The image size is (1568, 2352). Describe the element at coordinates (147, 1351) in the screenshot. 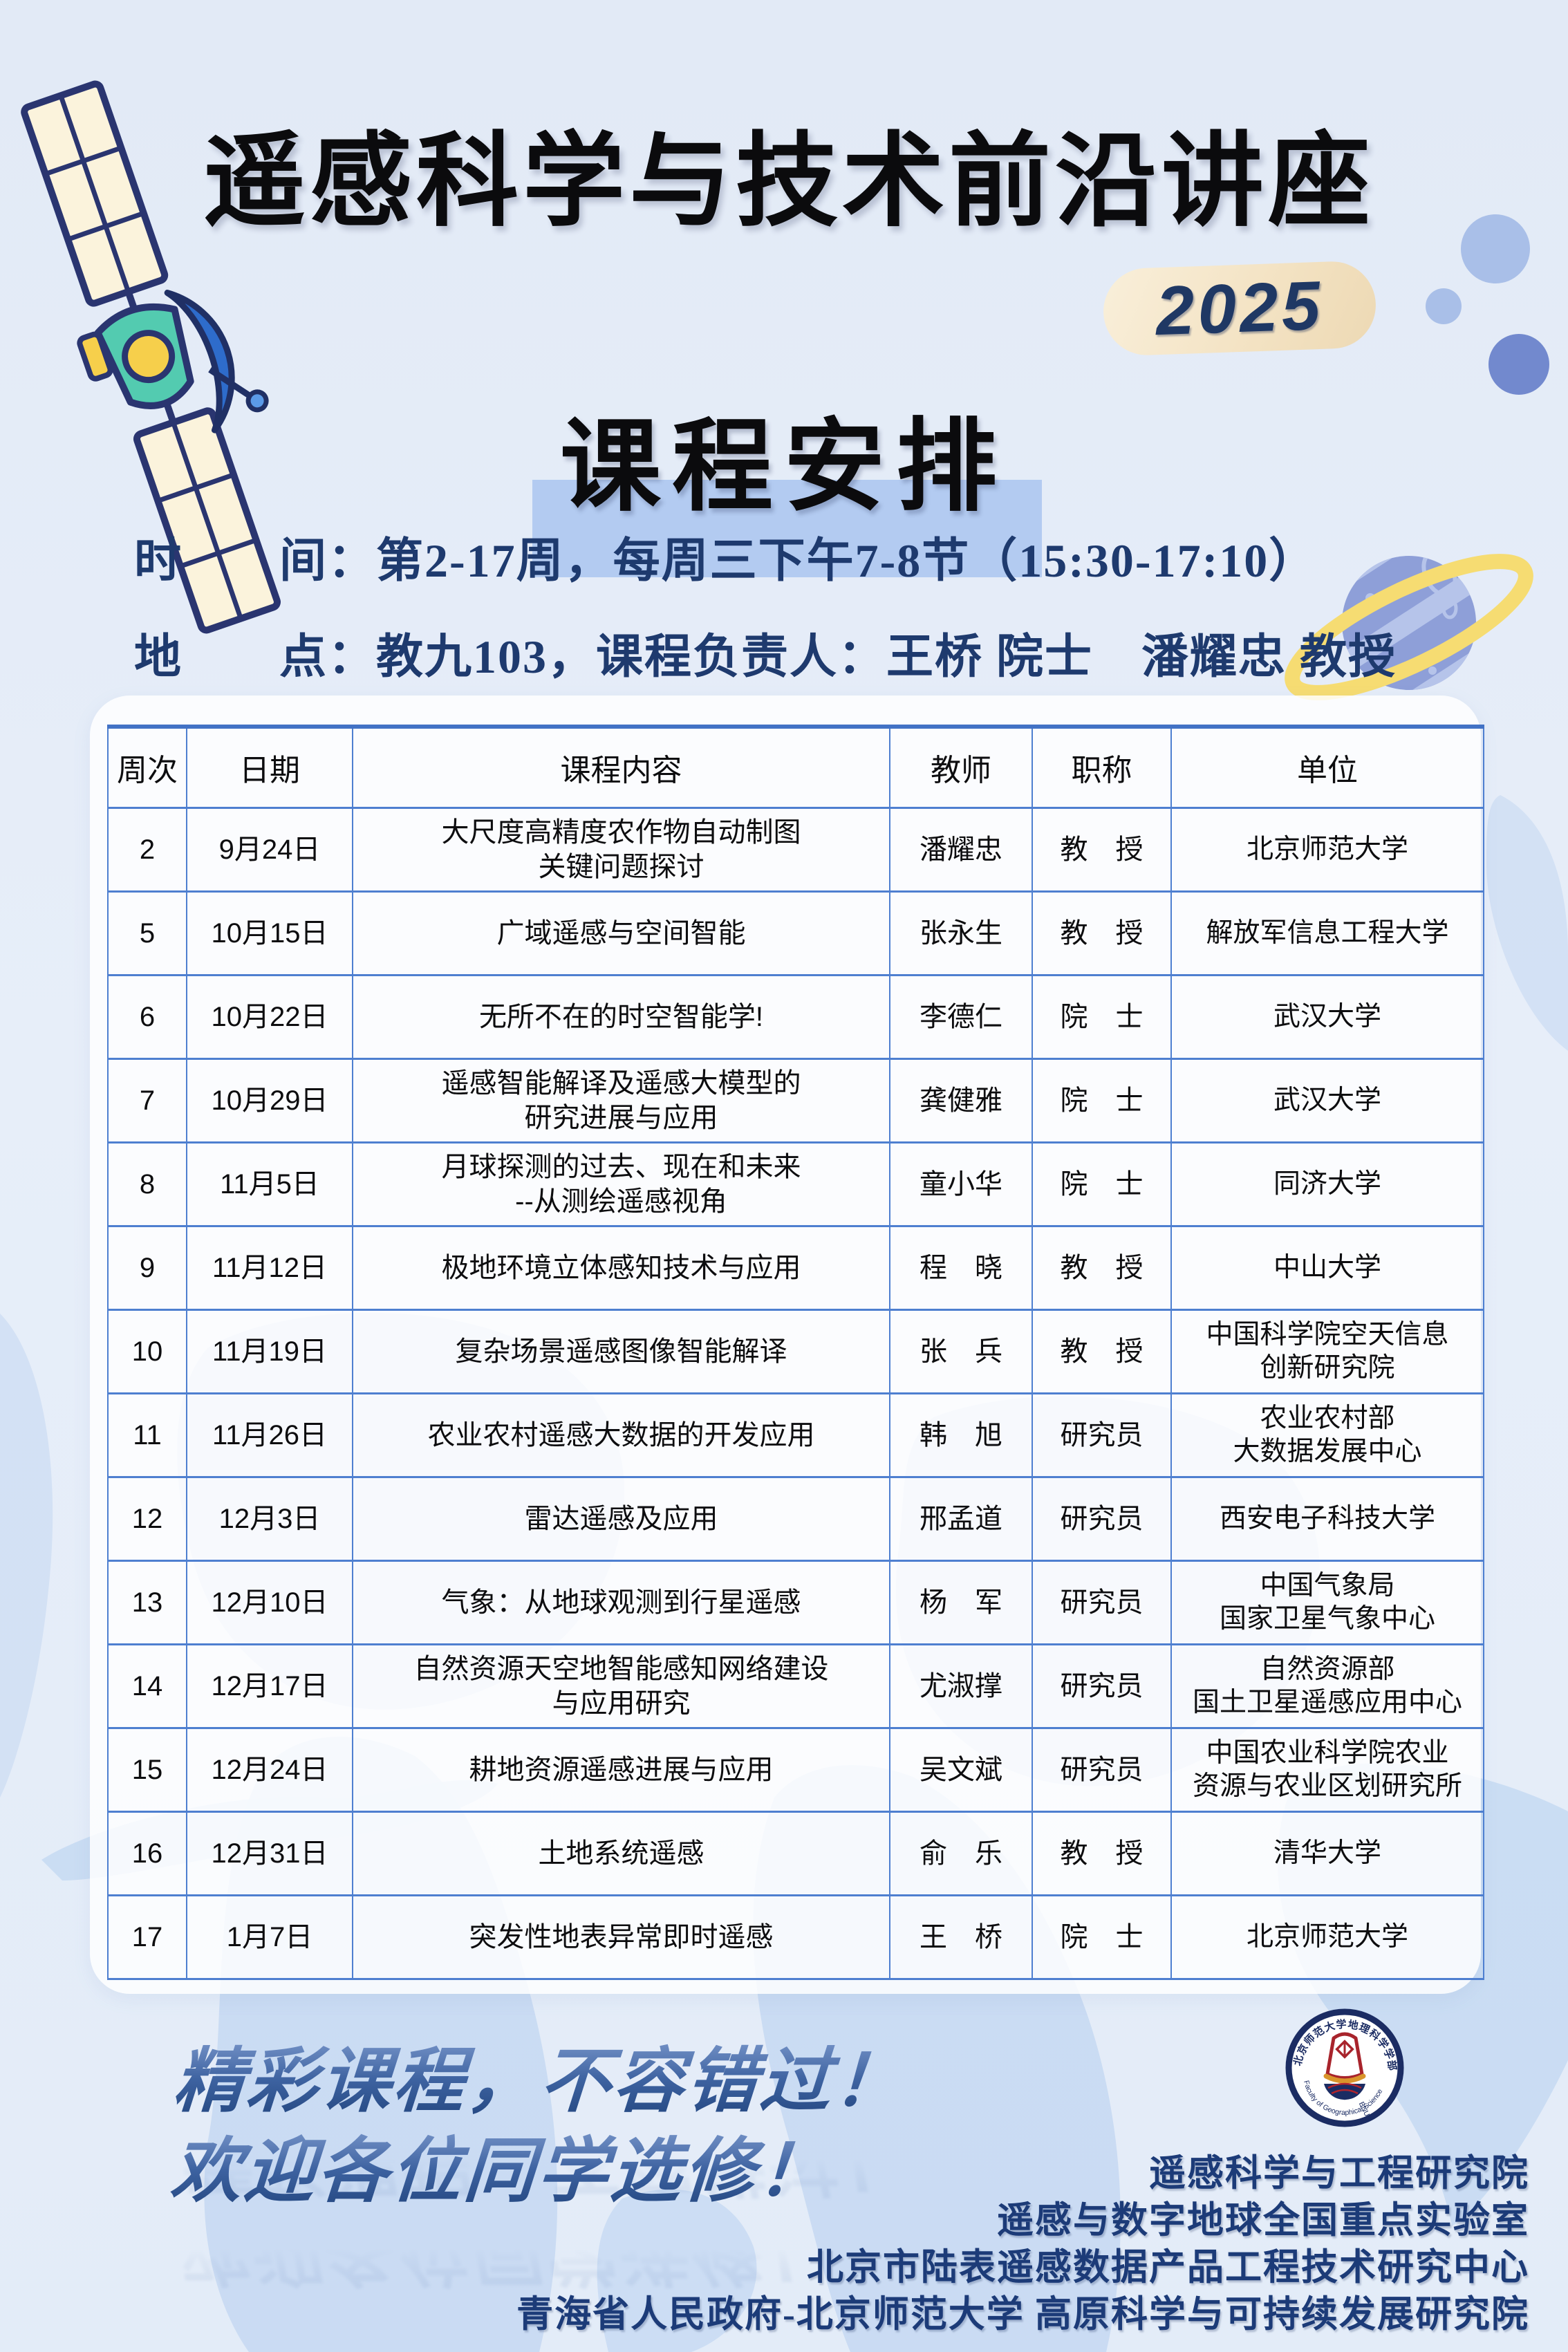

I see `cell-week: 10` at that location.